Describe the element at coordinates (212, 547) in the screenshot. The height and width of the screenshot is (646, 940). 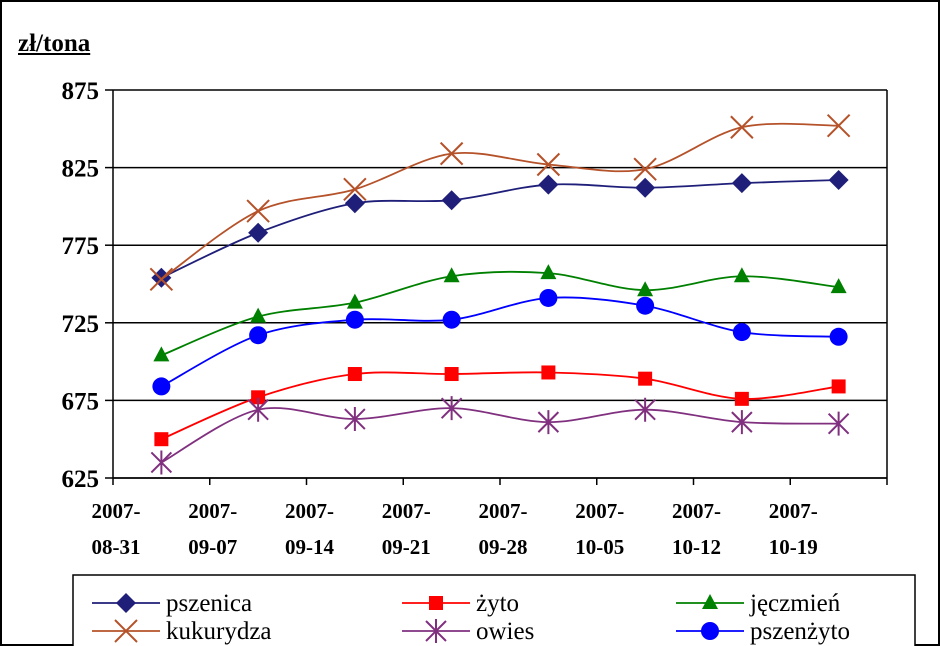
I see `x-tick-label: 09-07` at that location.